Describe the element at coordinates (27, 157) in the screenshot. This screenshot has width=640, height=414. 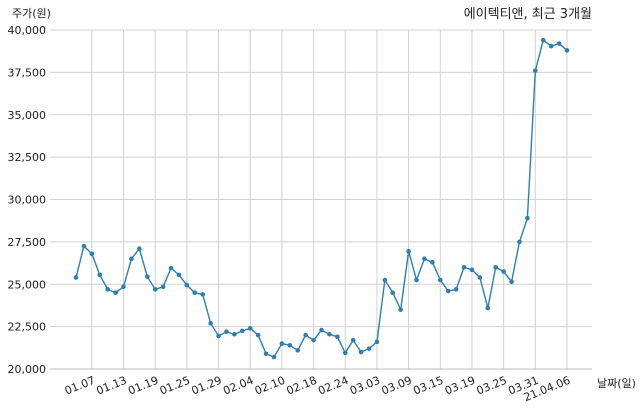
I see `y-tick-label: 32,500` at that location.